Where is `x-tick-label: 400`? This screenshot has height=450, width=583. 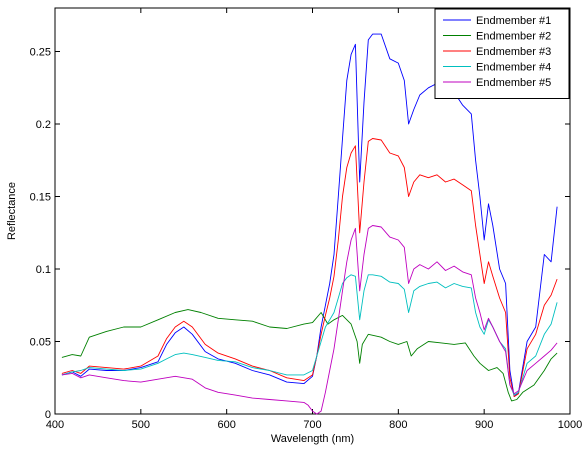
x-tick-label: 400 is located at coordinates (55, 425).